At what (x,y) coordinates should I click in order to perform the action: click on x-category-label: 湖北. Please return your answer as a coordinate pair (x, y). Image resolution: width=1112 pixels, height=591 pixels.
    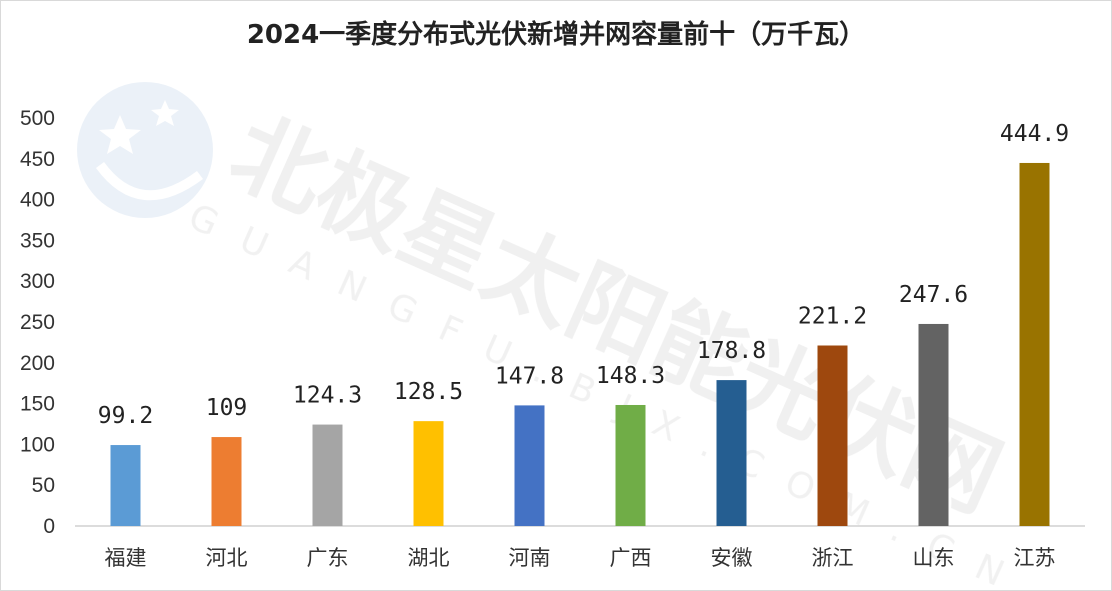
    Looking at the image, I should click on (429, 558).